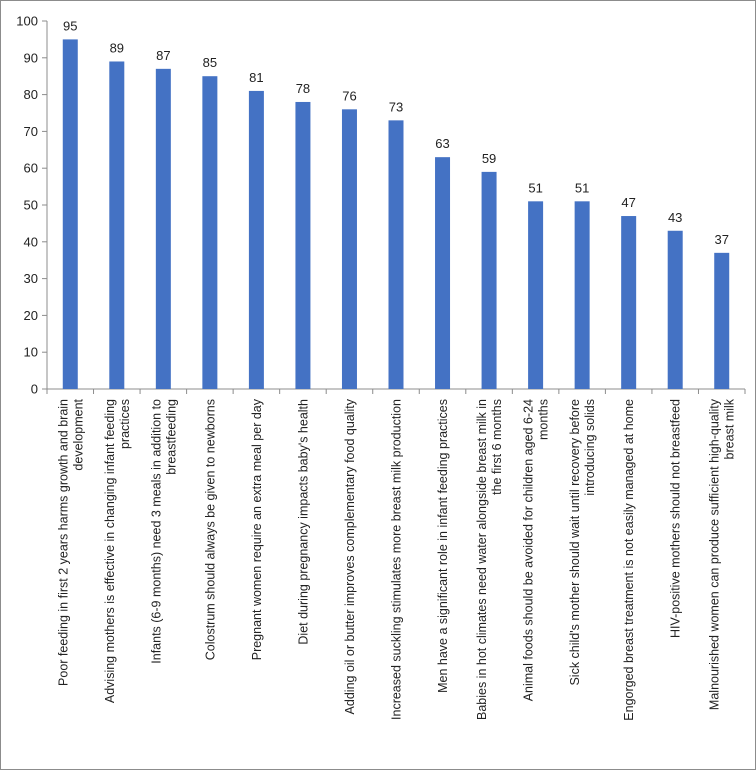 Image resolution: width=756 pixels, height=771 pixels. What do you see at coordinates (544, 419) in the screenshot?
I see `category-label-line: months` at bounding box center [544, 419].